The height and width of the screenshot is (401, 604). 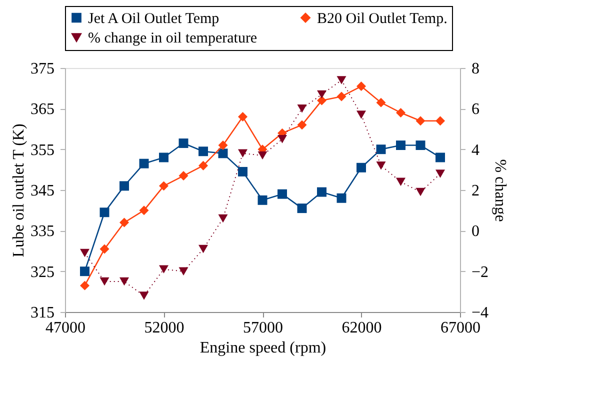 What do you see at coordinates (382, 18) in the screenshot?
I see `legend-label: B20 Oil Outlet Temp.` at bounding box center [382, 18].